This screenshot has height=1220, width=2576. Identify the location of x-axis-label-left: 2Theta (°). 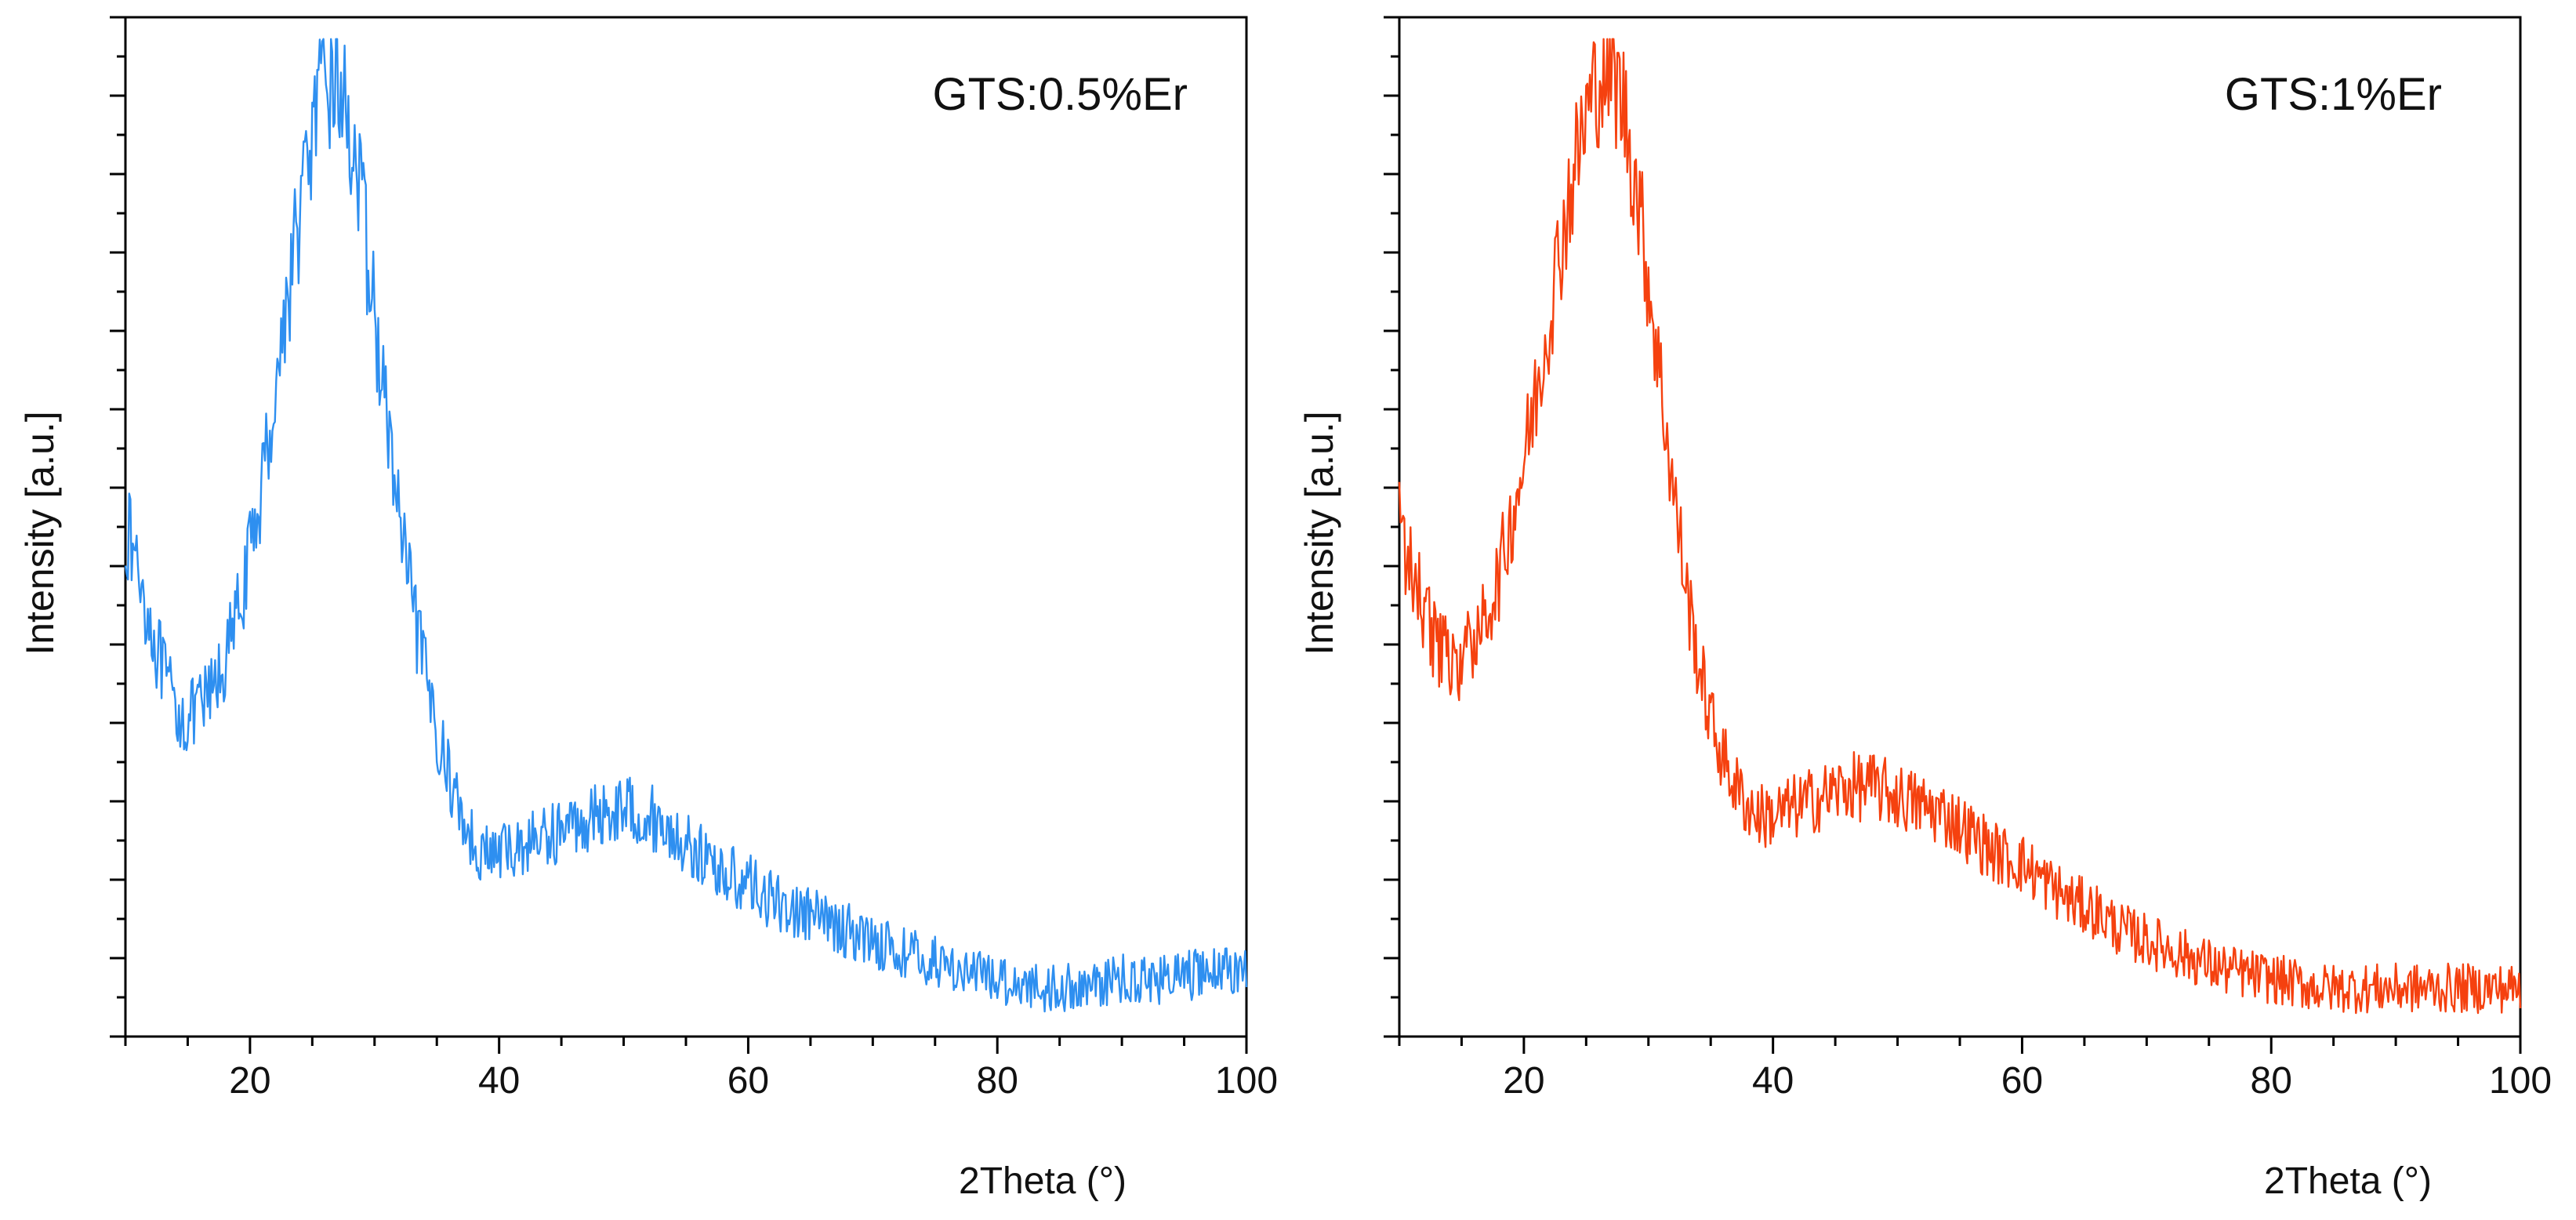
(1043, 1181).